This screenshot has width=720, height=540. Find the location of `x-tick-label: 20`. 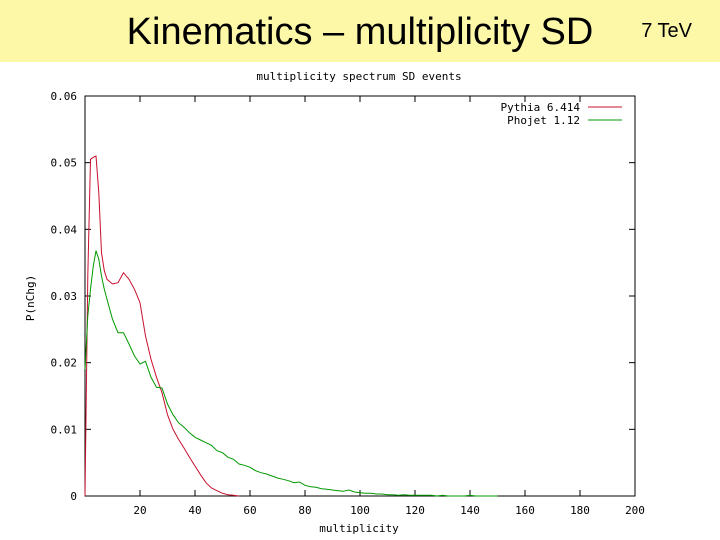

x-tick-label: 20 is located at coordinates (139, 510).